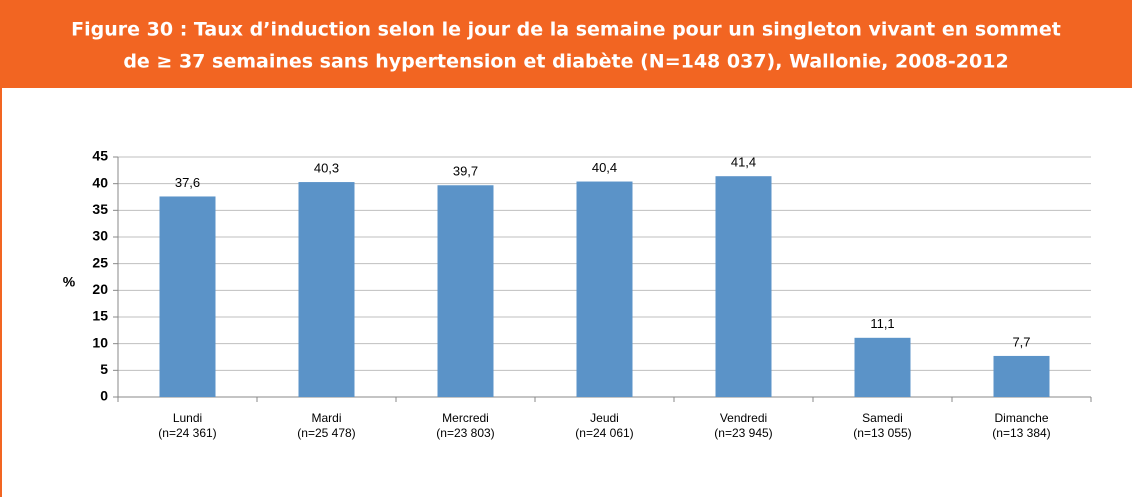  What do you see at coordinates (69, 282) in the screenshot?
I see `y-axis-label: %` at bounding box center [69, 282].